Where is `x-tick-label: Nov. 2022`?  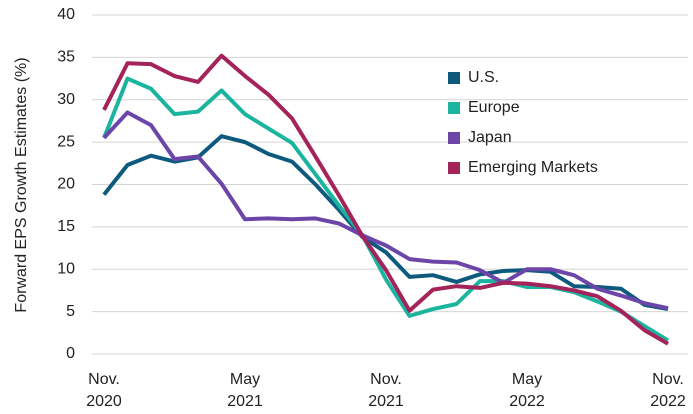
x-tick-label: Nov. 2022 is located at coordinates (668, 390).